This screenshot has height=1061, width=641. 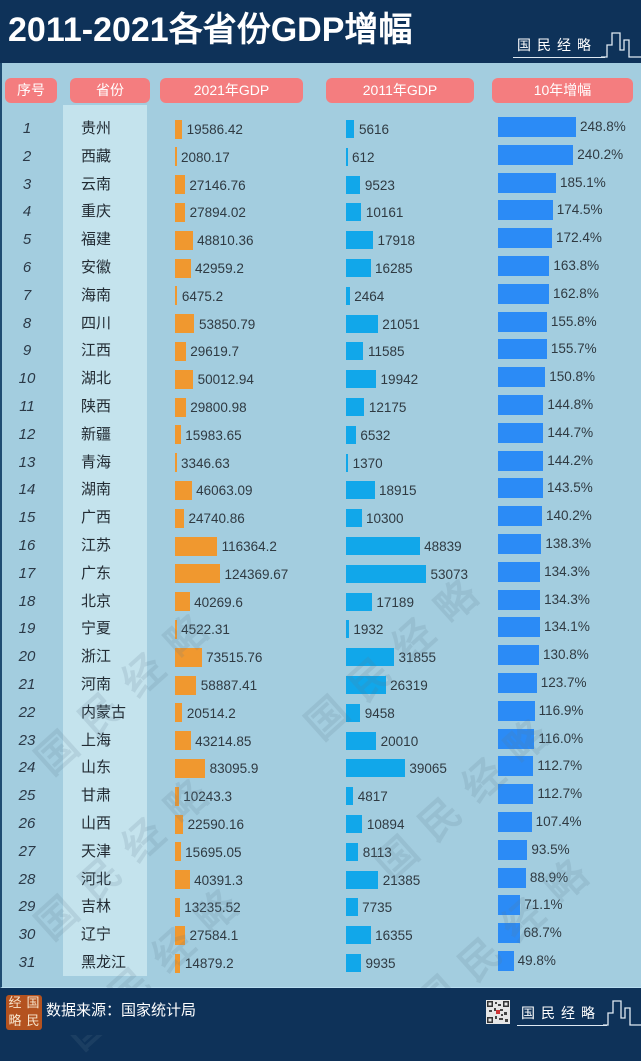 I want to click on rank-cell: 15, so click(x=27, y=518).